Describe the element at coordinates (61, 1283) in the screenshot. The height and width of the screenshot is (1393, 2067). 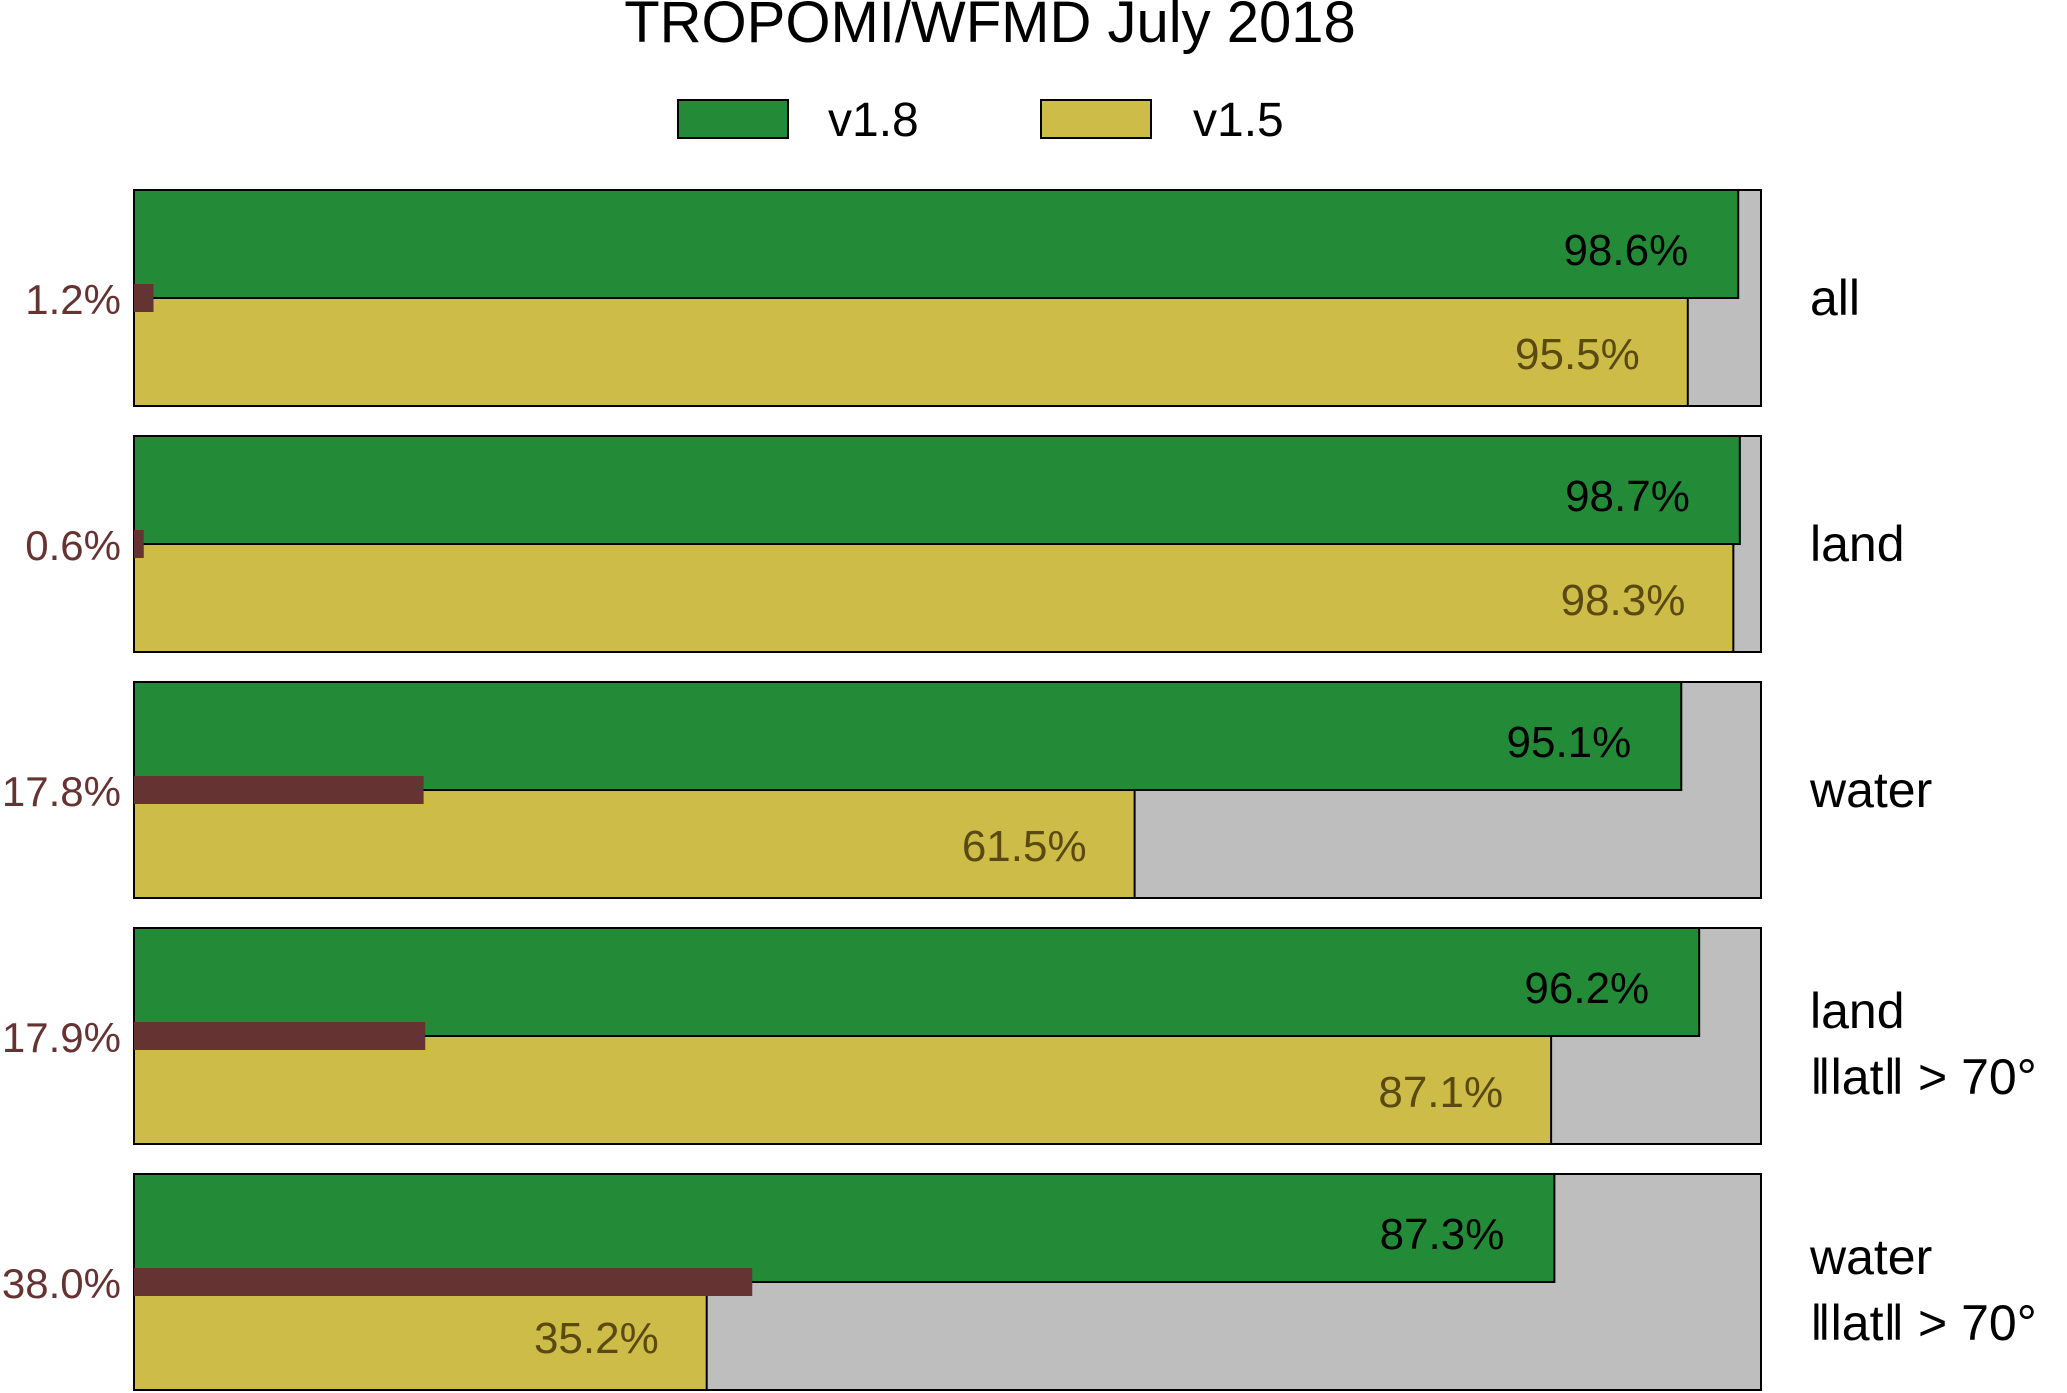
I see `difference-label: 38.0%` at that location.